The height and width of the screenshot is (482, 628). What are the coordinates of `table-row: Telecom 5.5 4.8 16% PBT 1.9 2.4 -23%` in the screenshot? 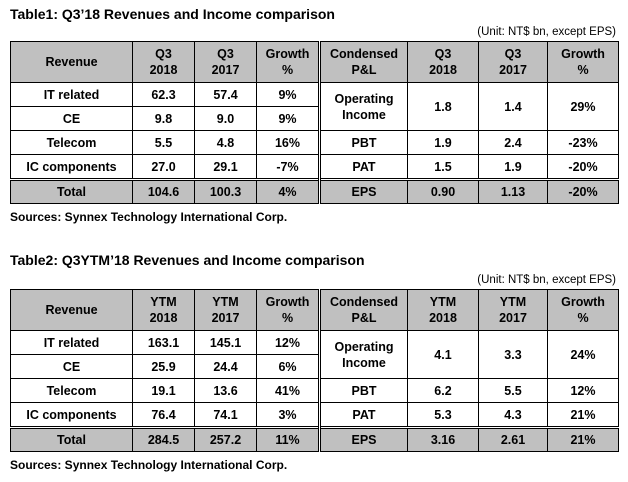 It's located at (314, 142).